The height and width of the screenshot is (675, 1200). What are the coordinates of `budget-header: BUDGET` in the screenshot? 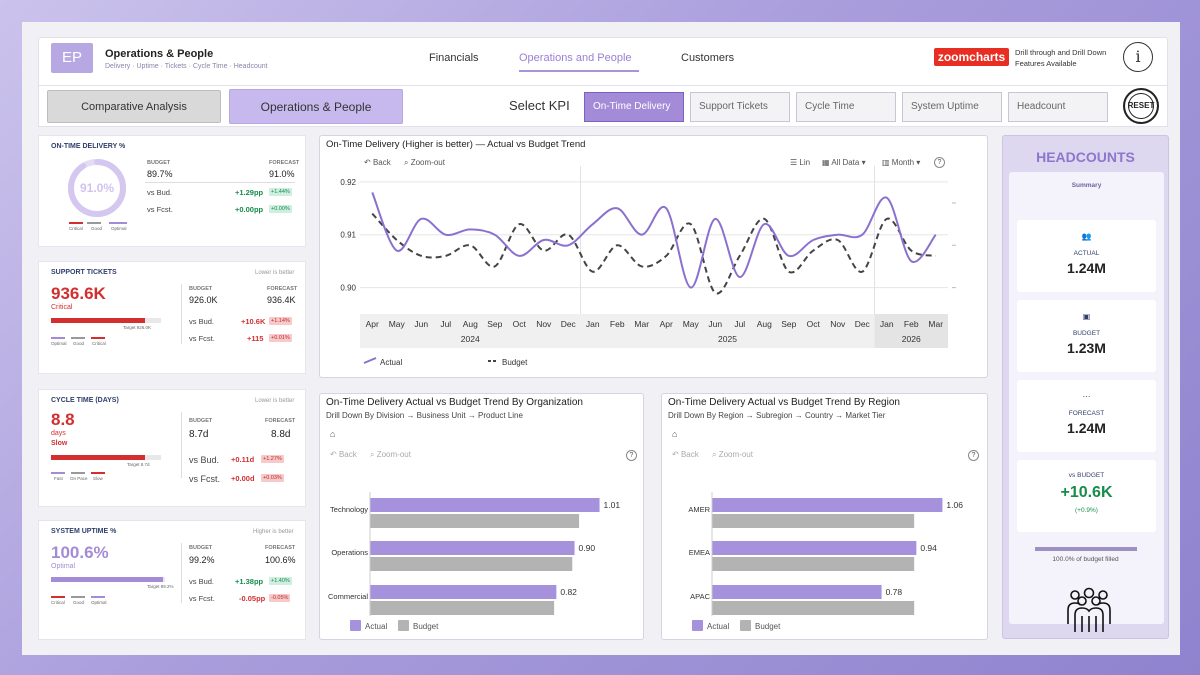 It's located at (201, 548).